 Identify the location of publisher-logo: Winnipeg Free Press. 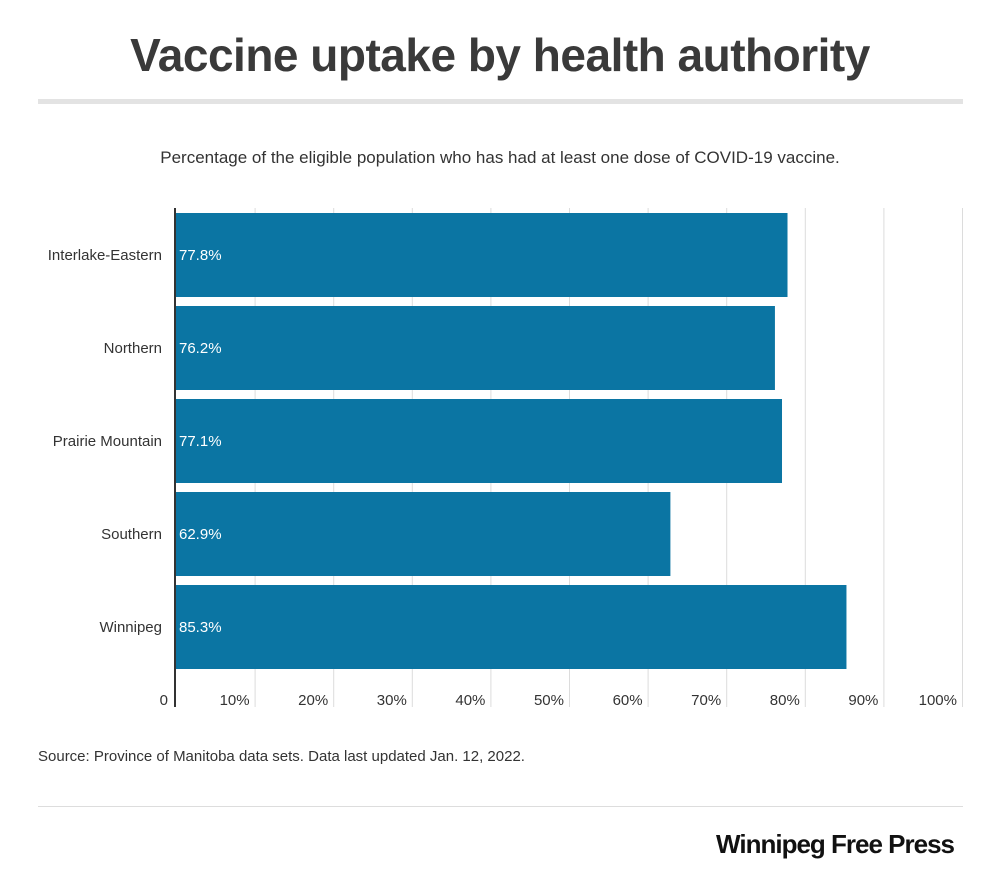
(835, 844).